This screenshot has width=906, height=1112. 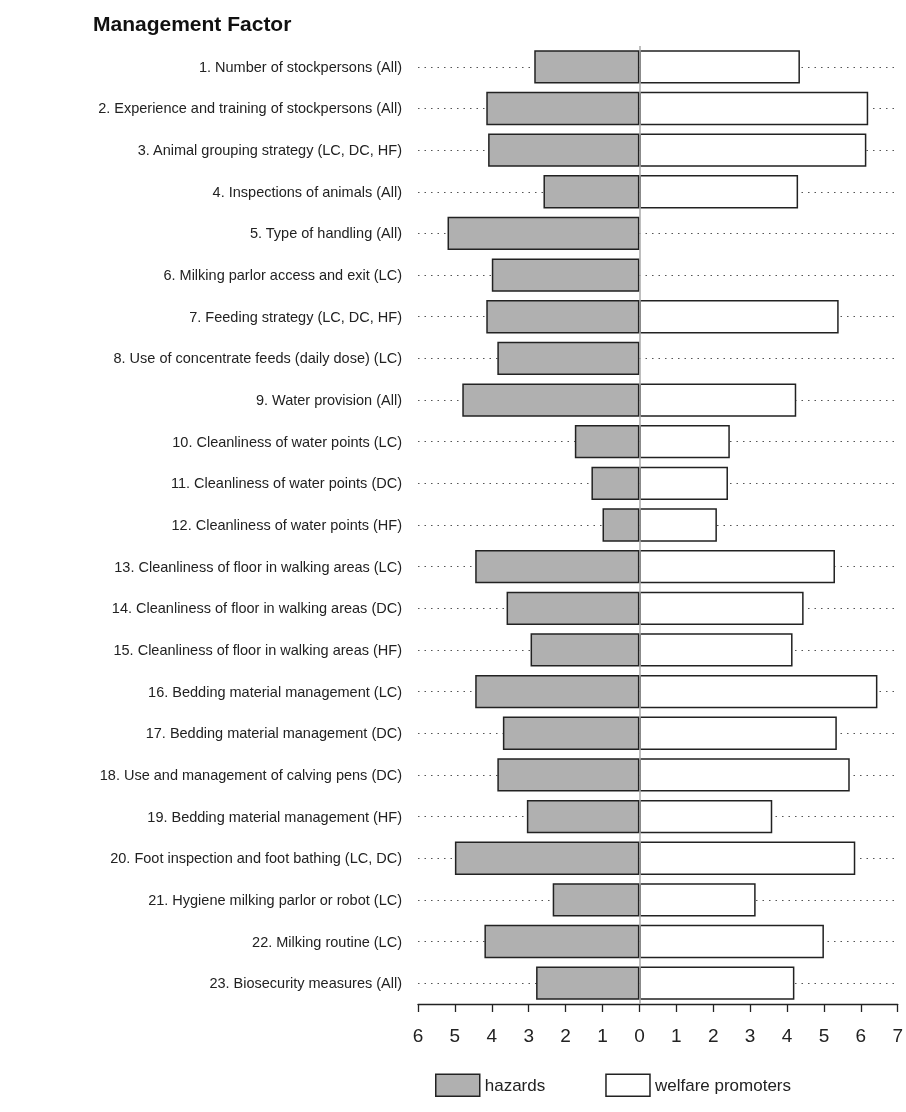 I want to click on x-tick-label: 0, so click(x=639, y=1035).